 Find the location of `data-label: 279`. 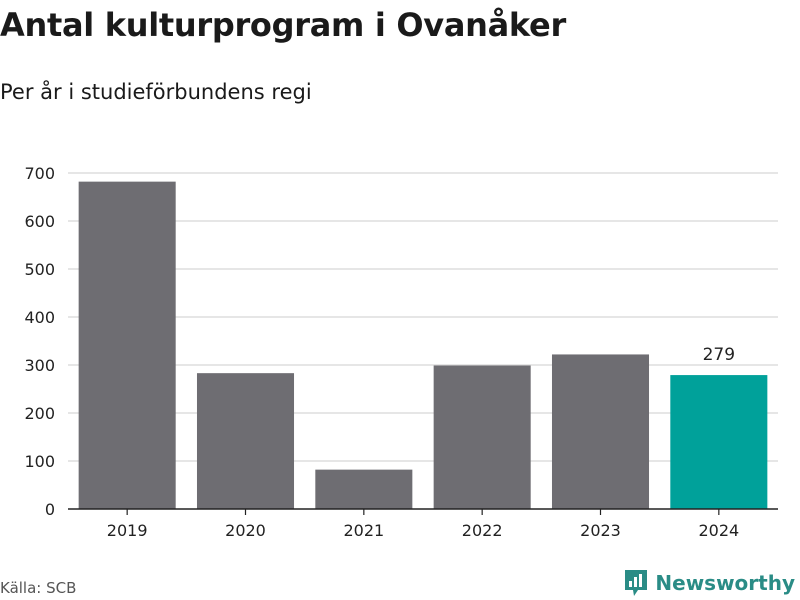

data-label: 279 is located at coordinates (719, 355).